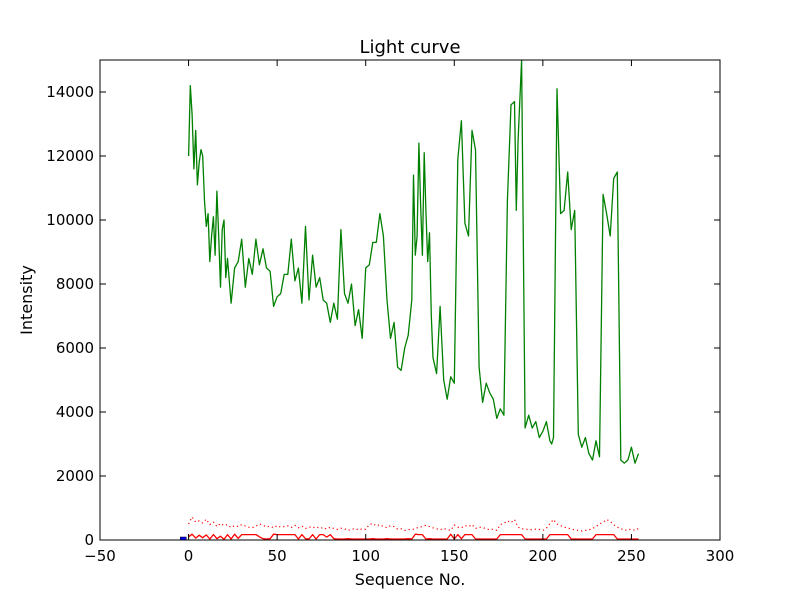 The image size is (800, 600). Describe the element at coordinates (75, 348) in the screenshot. I see `y-tick-label: 6000` at that location.